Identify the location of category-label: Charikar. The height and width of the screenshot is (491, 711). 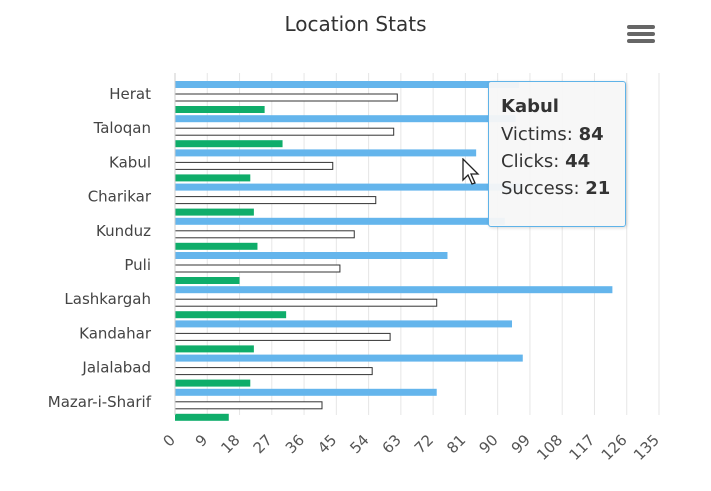
(120, 197).